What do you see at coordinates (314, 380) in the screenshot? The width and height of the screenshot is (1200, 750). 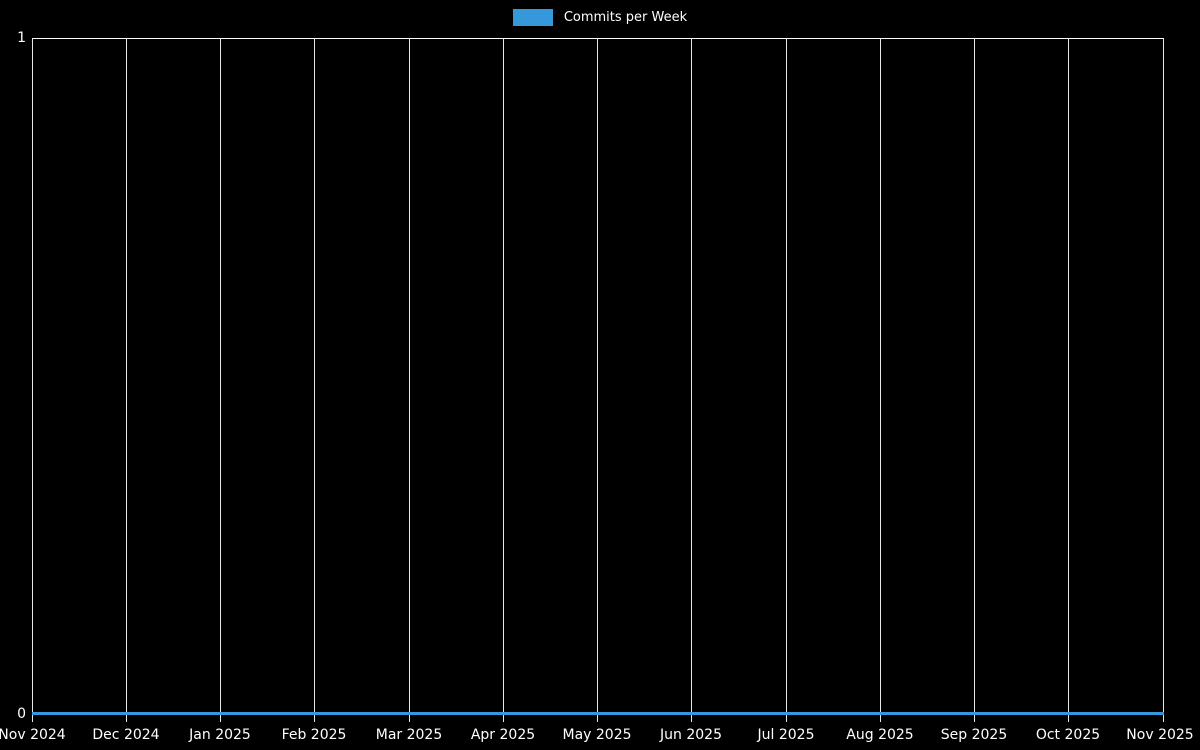 I see `gridline-feb-2025` at bounding box center [314, 380].